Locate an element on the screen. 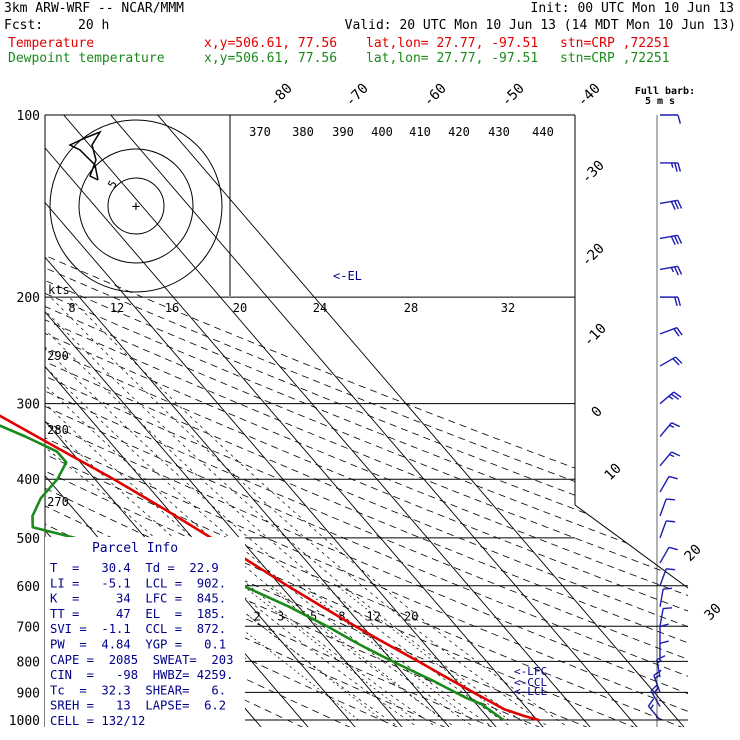 The height and width of the screenshot is (740, 740). hodograph: 5+ is located at coordinates (136, 206).